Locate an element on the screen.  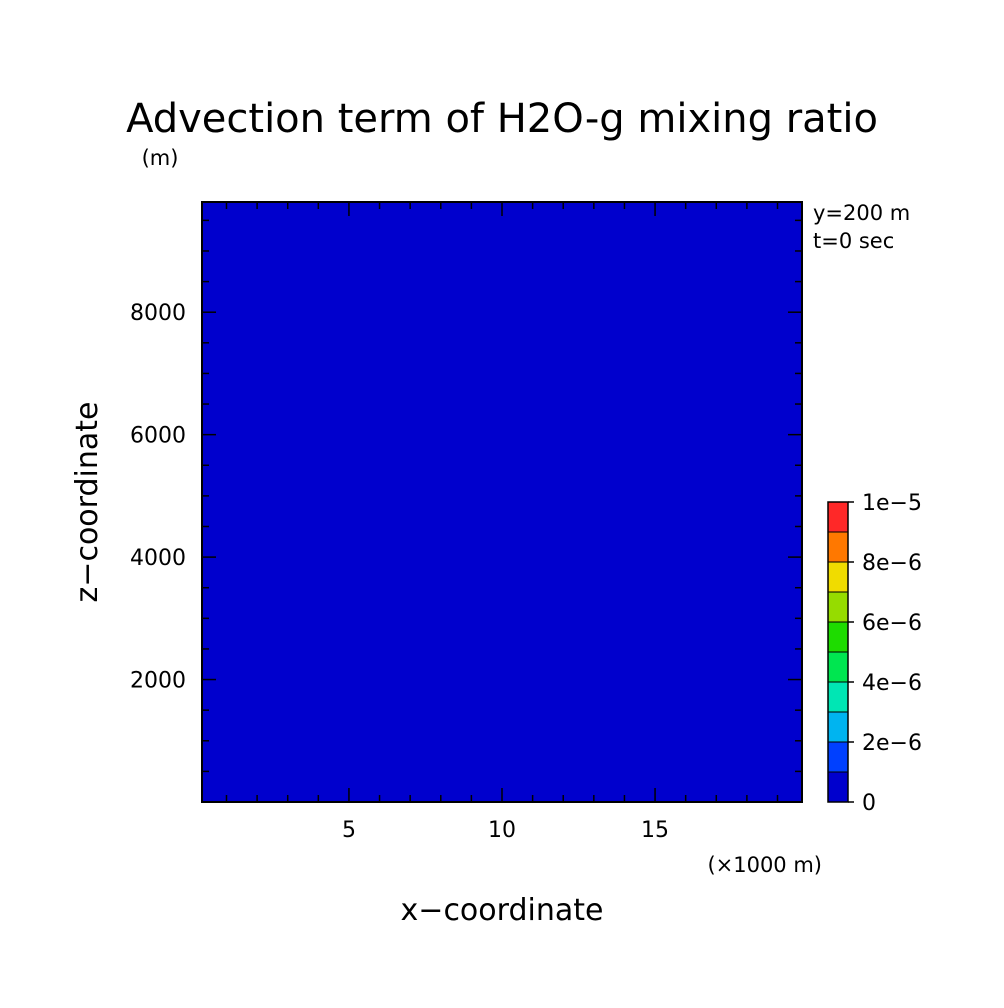
colorbar-tick-label: 0 is located at coordinates (869, 803).